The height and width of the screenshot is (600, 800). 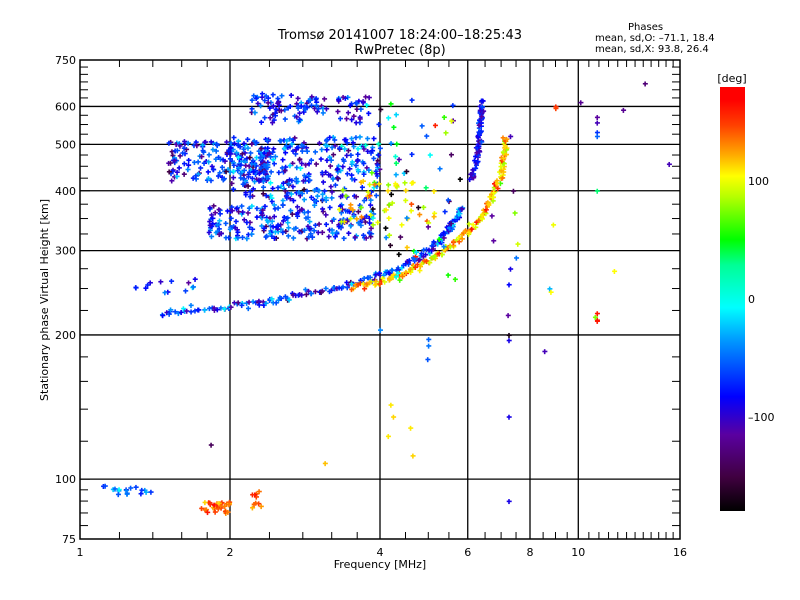 I want to click on y-tick-label: 100, so click(x=65, y=479).